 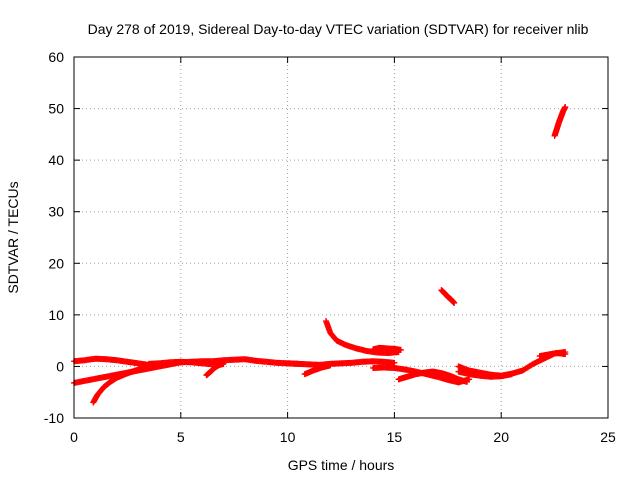 What do you see at coordinates (56, 57) in the screenshot?
I see `y-tick-label: 60` at bounding box center [56, 57].